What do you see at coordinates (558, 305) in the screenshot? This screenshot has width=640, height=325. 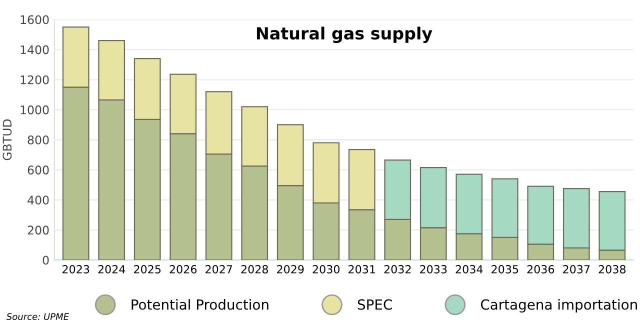 I see `legend-label: Cartagena importation` at bounding box center [558, 305].